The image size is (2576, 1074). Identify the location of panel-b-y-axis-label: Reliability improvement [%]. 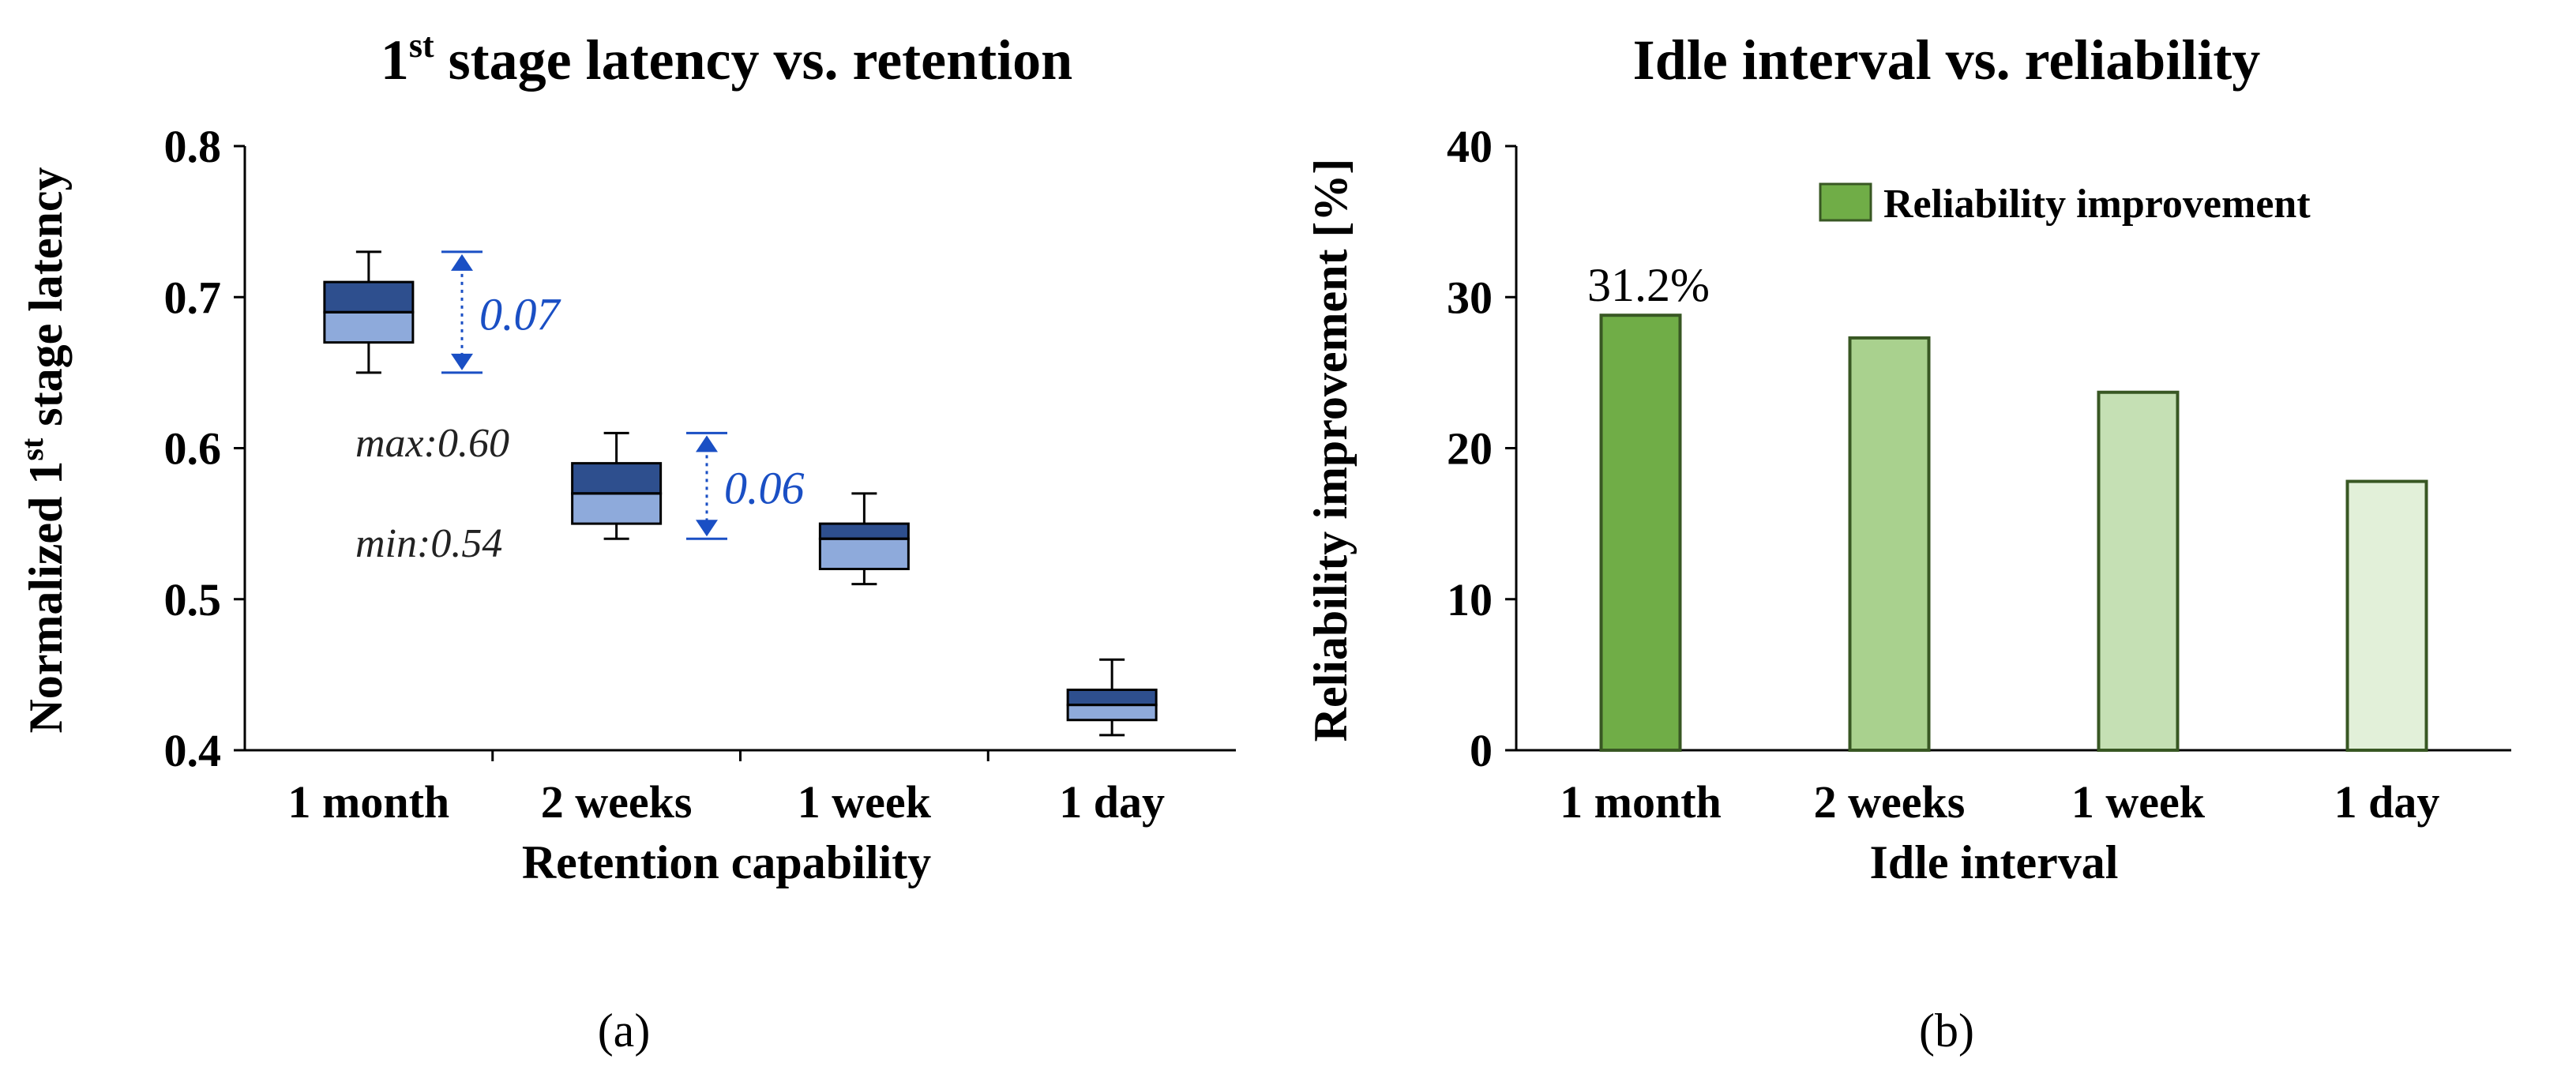
(1331, 450).